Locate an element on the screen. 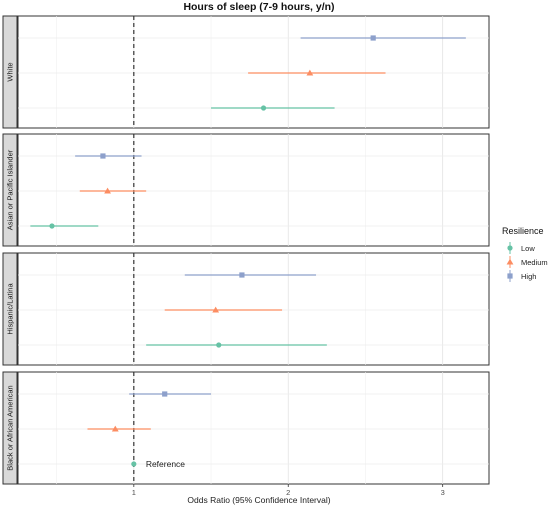  legend-item-high: High is located at coordinates (521, 276).